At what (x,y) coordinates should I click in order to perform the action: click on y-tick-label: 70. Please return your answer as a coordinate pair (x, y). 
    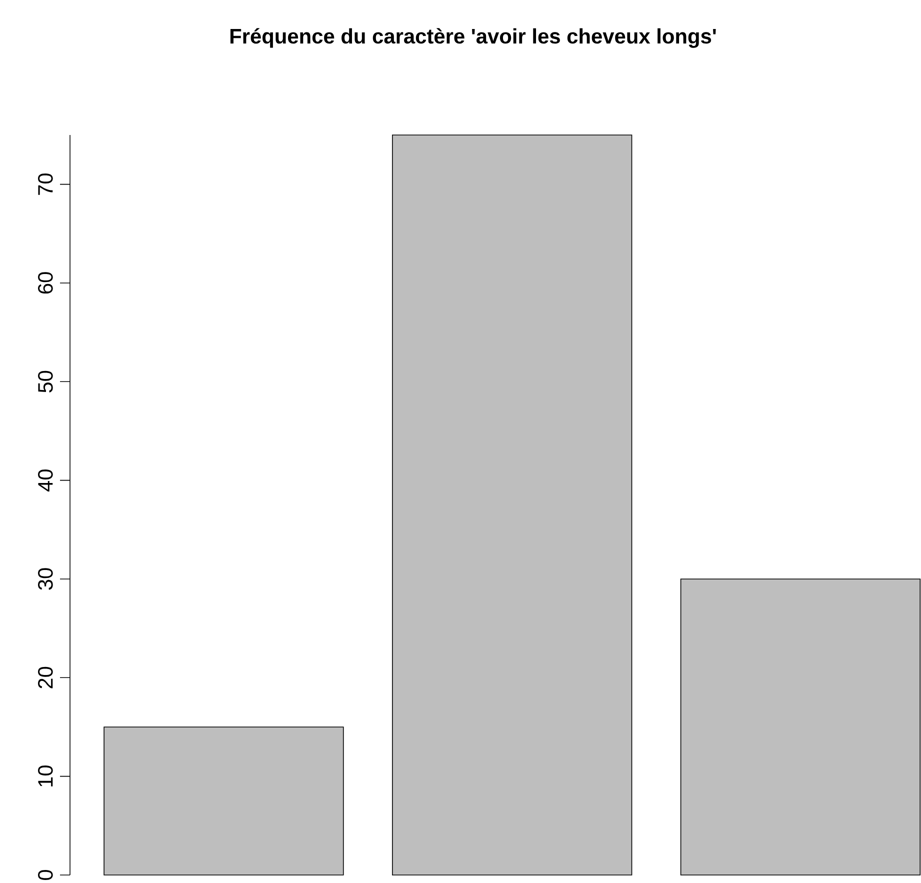
    Looking at the image, I should click on (45, 184).